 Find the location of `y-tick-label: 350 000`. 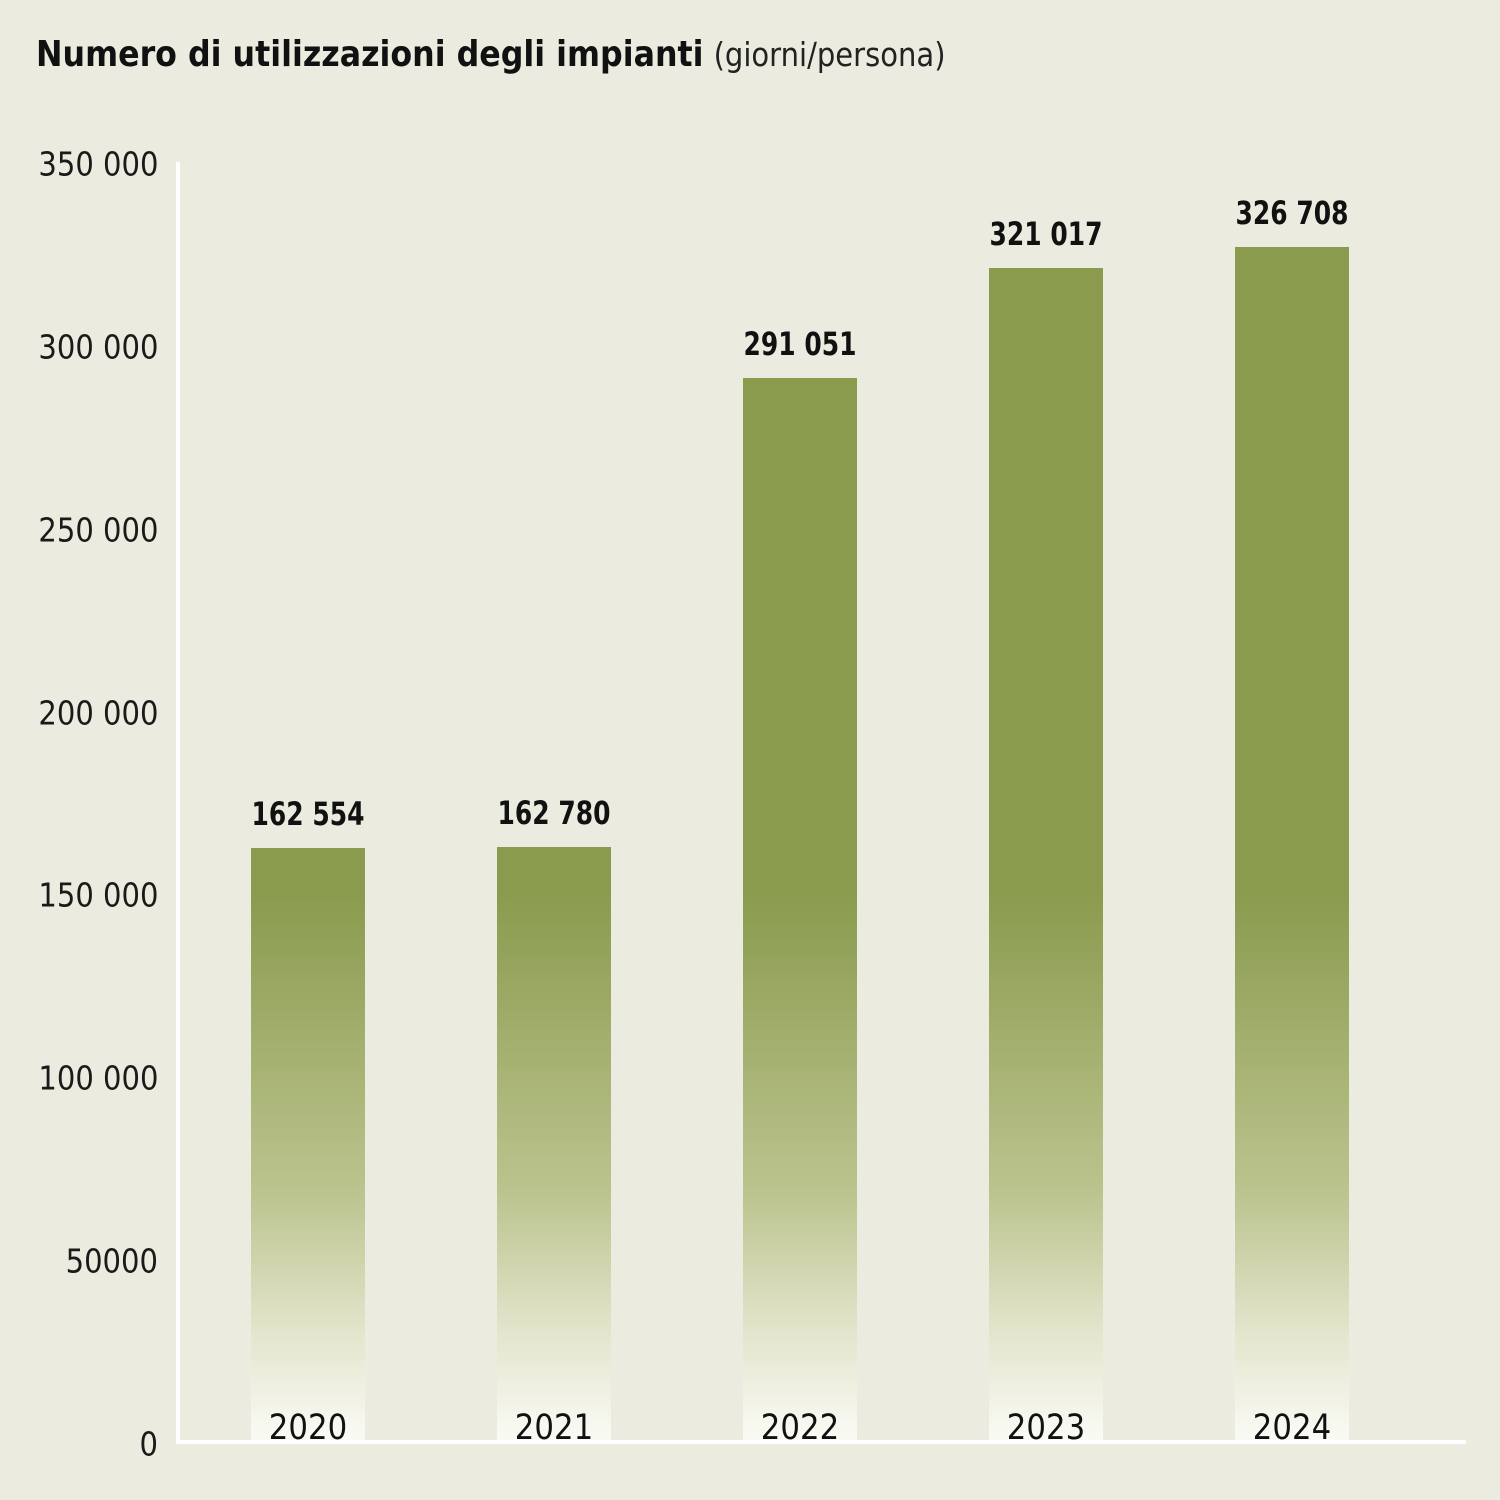

y-tick-label: 350 000 is located at coordinates (97, 164).